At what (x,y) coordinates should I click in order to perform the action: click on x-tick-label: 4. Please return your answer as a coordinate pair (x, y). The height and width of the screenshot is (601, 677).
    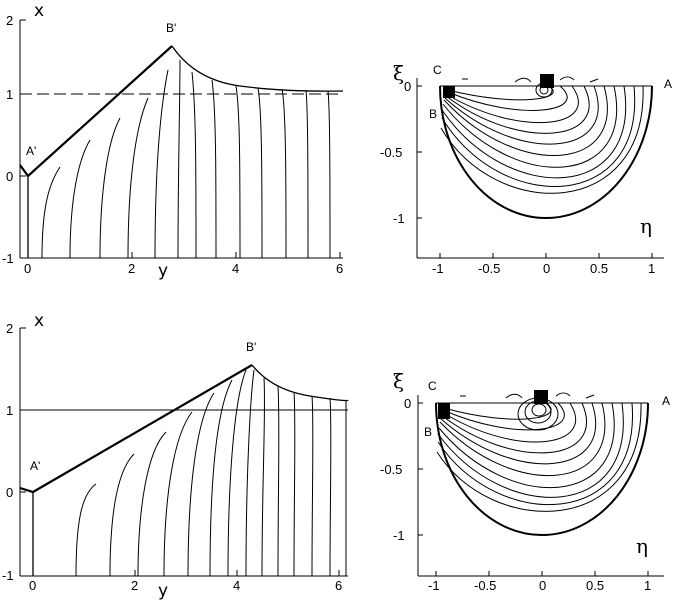
    Looking at the image, I should click on (236, 585).